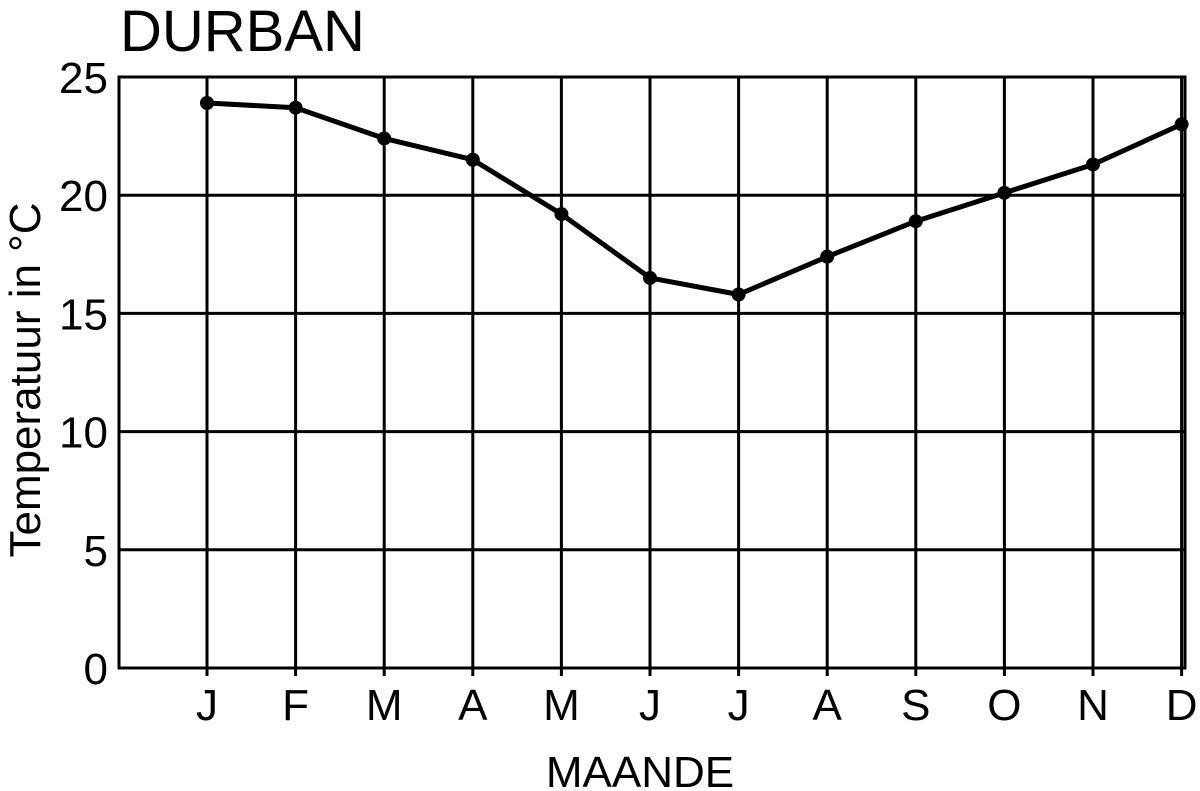 The height and width of the screenshot is (791, 1200). Describe the element at coordinates (25, 379) in the screenshot. I see `y-axis-label: Temperatuur in °C` at that location.